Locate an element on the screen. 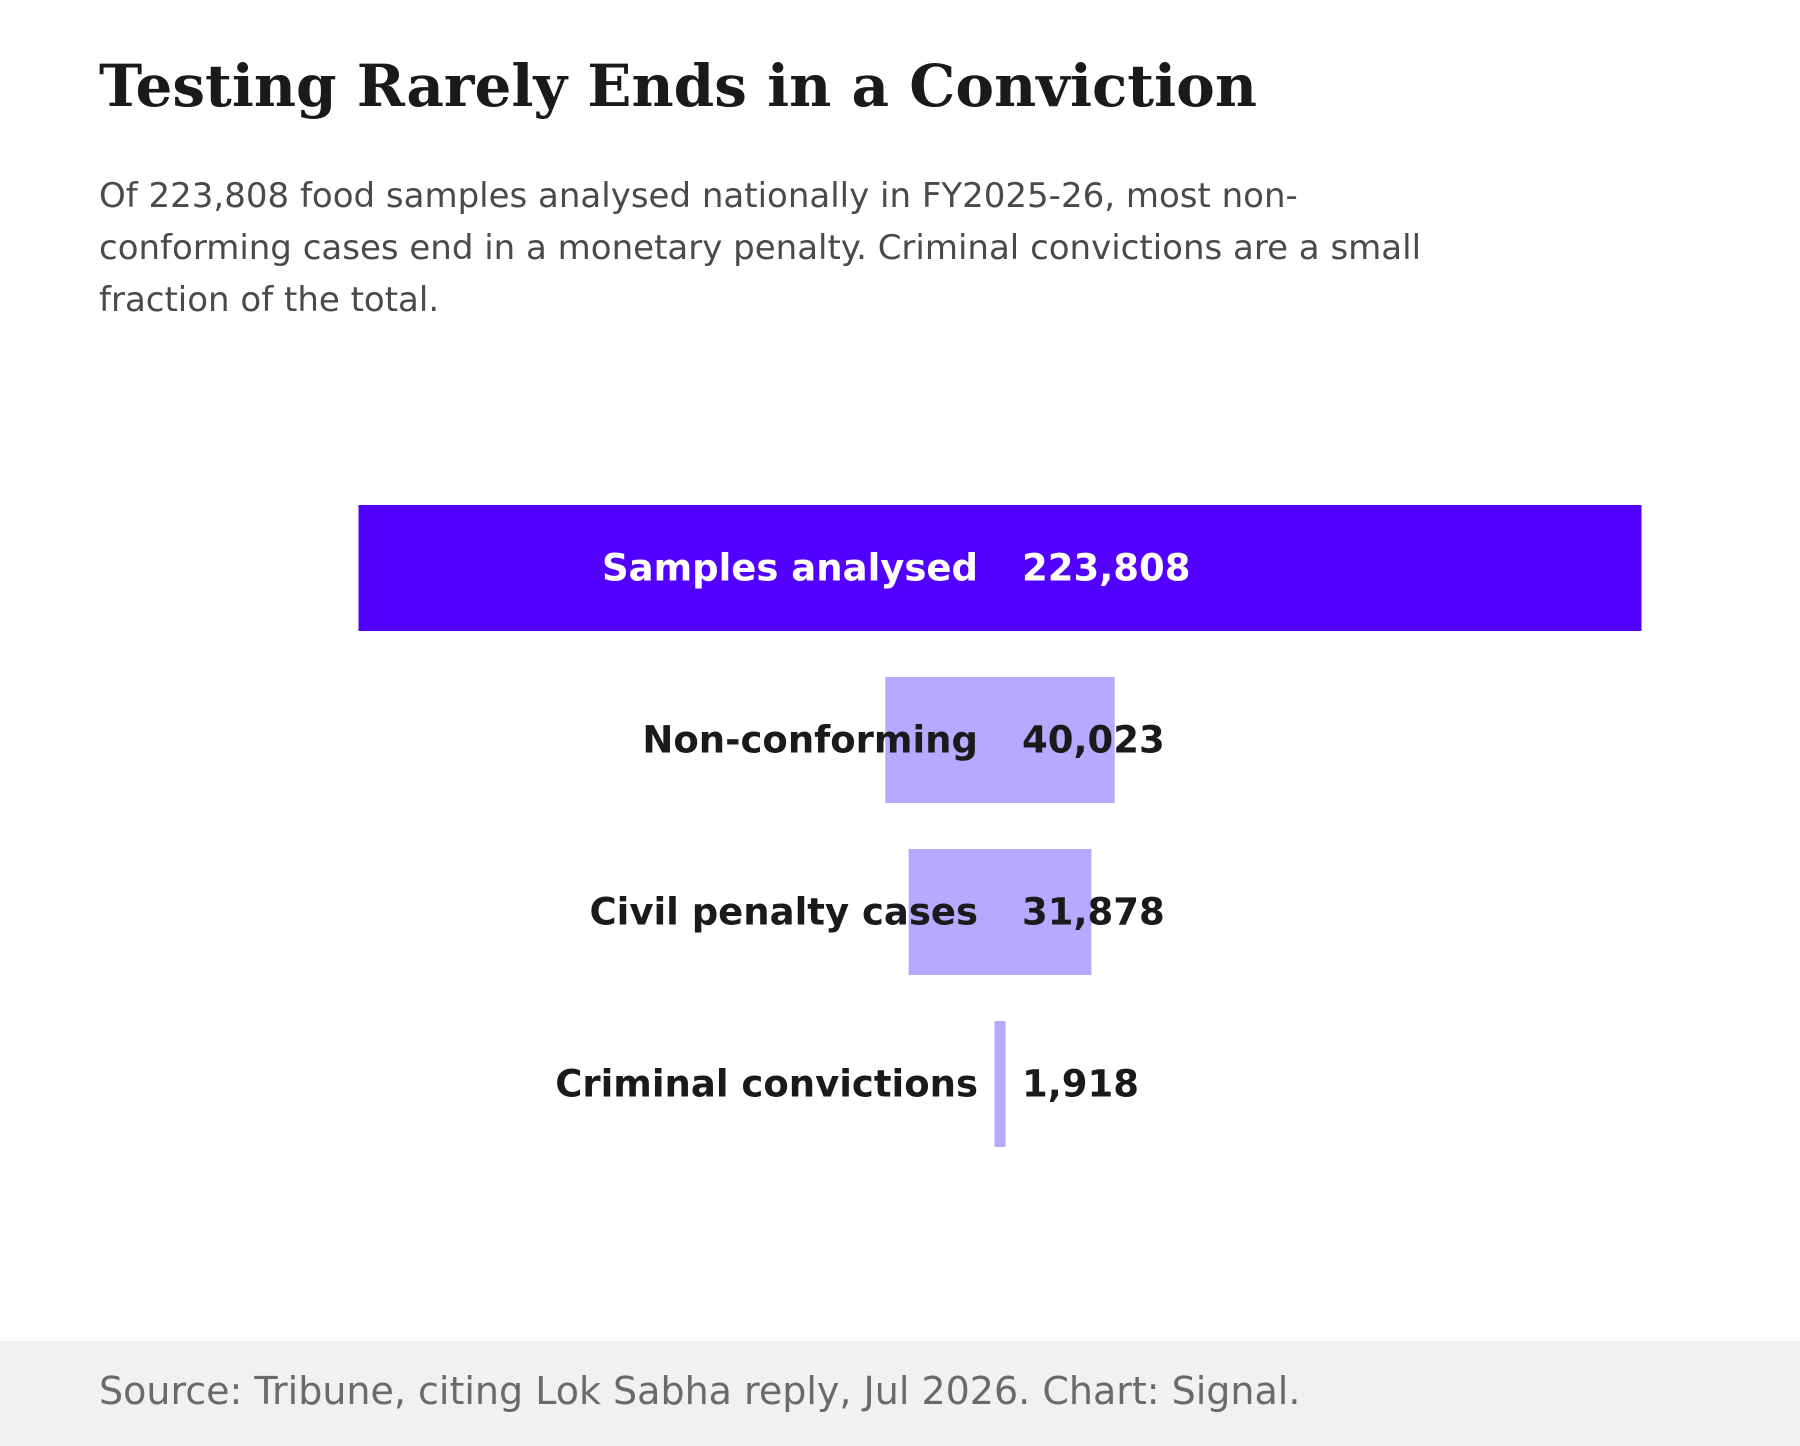 This screenshot has width=1800, height=1446. funnel-label-non-conforming: Non-conforming is located at coordinates (810, 740).